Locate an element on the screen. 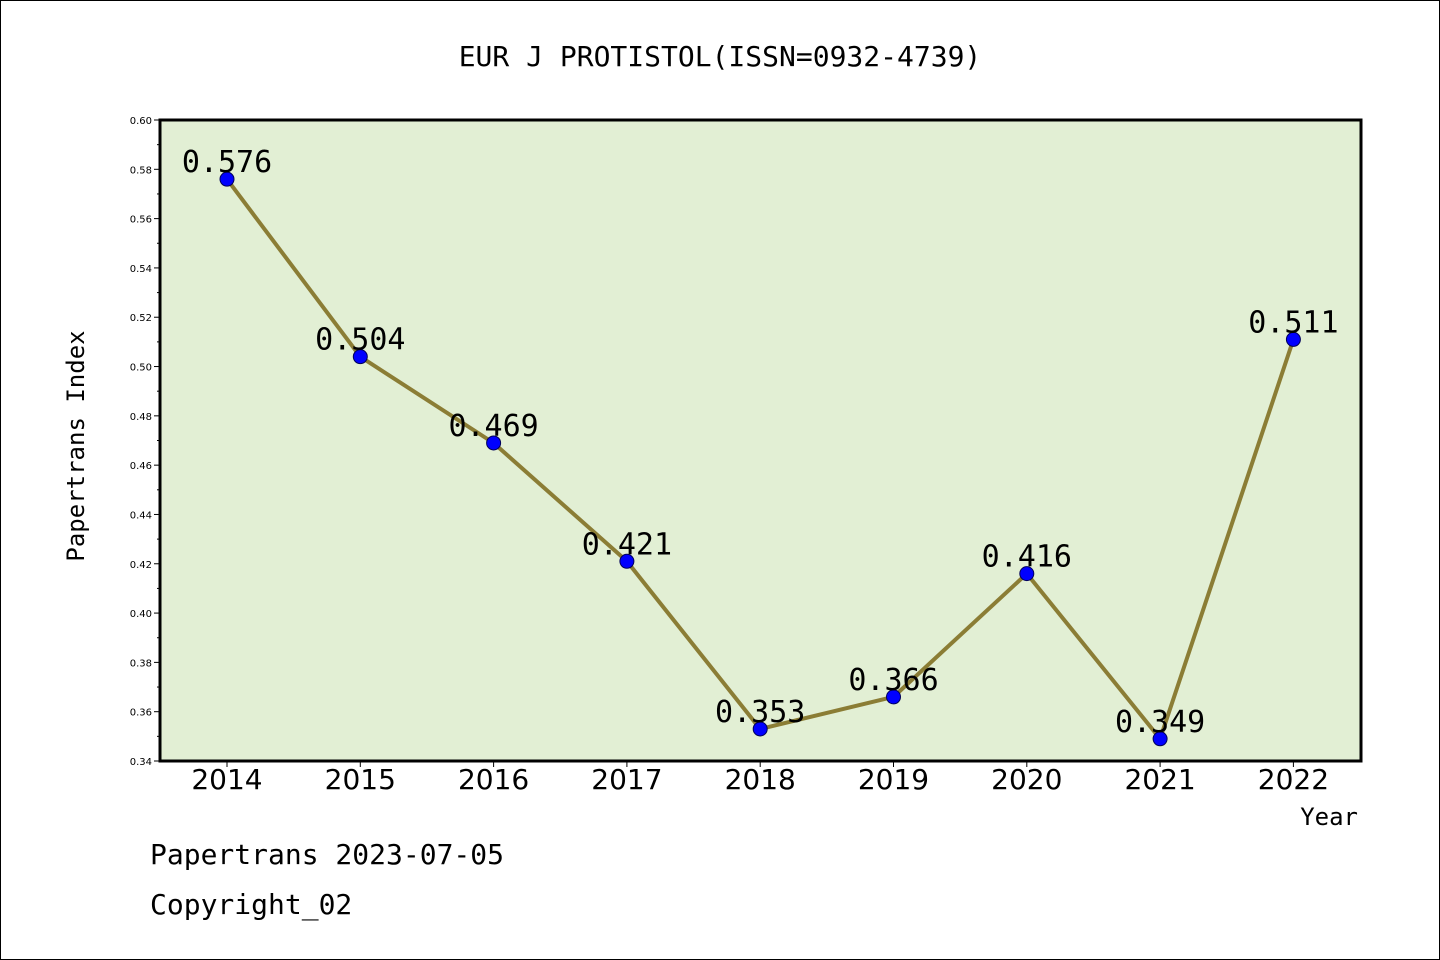  x-tick-label: 2018 is located at coordinates (760, 779).